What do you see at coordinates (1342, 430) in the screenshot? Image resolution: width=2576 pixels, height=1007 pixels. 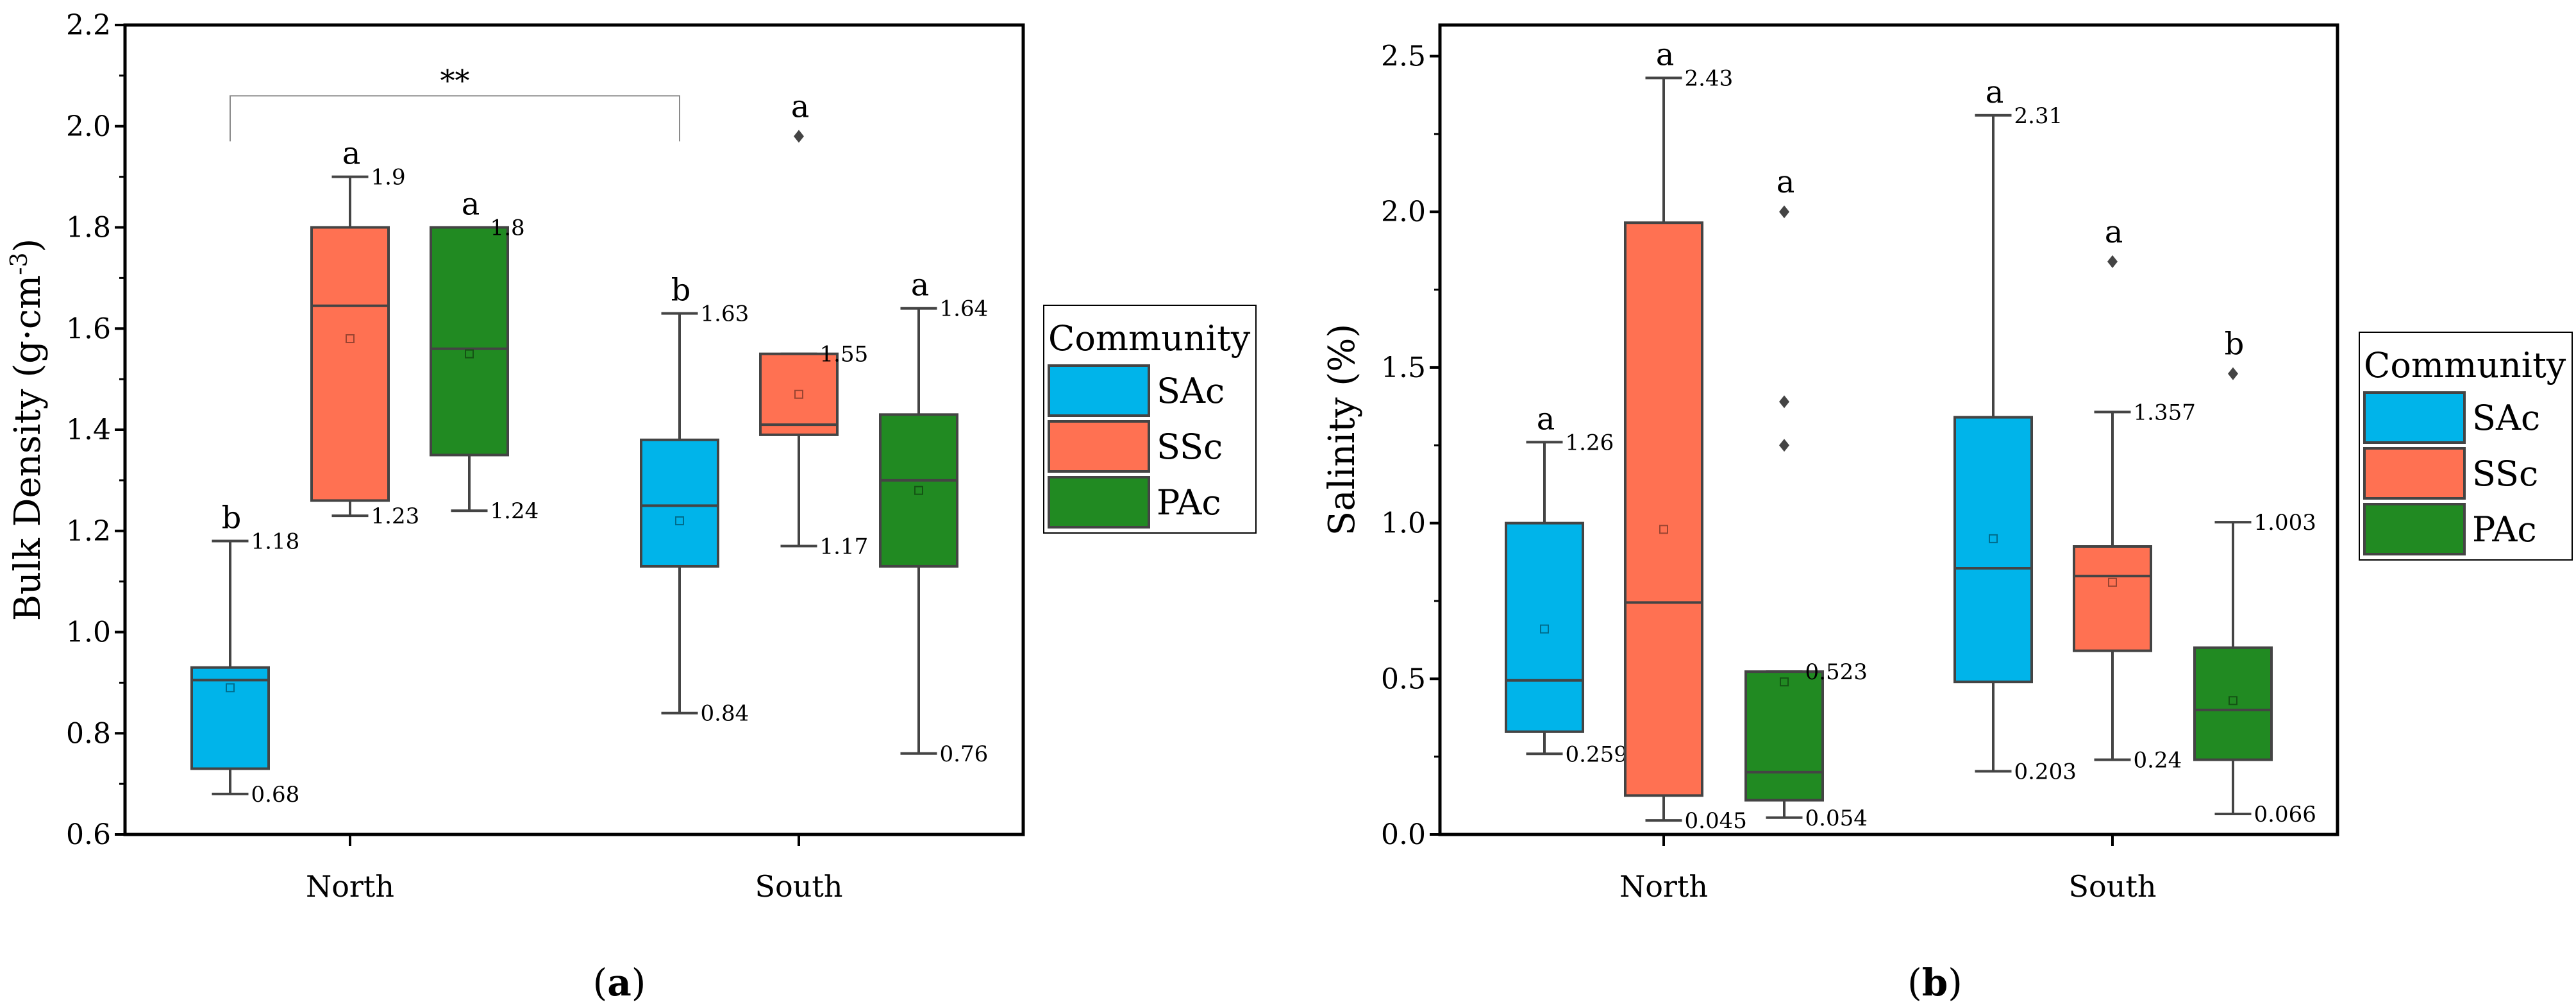 I see `y-axis-title: Salinity (%)` at bounding box center [1342, 430].